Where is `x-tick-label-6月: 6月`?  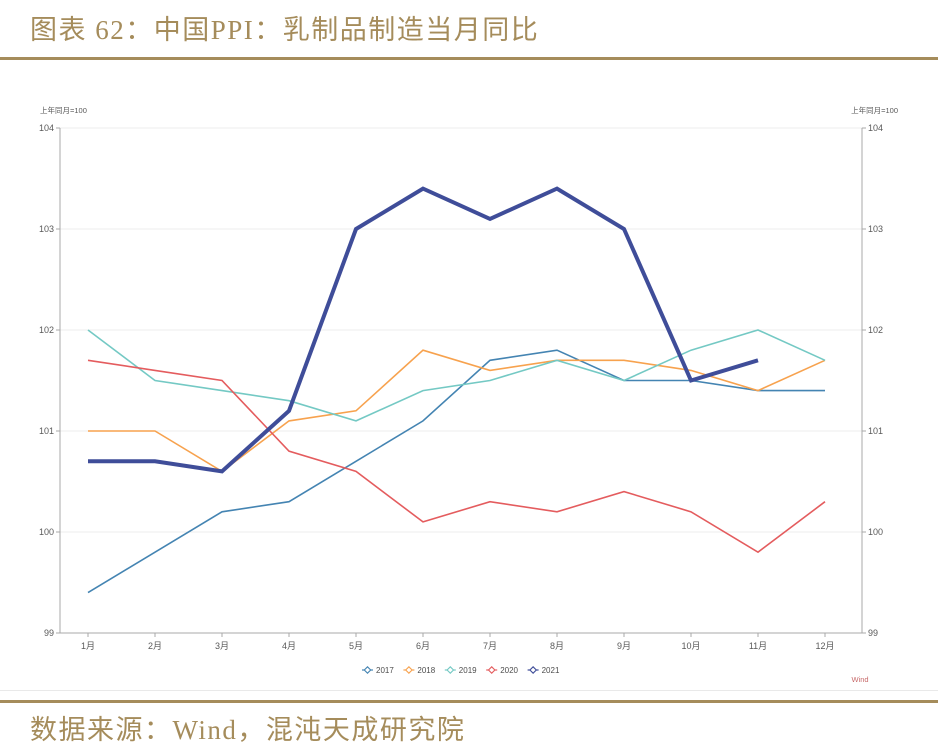 x-tick-label-6月: 6月 is located at coordinates (423, 646).